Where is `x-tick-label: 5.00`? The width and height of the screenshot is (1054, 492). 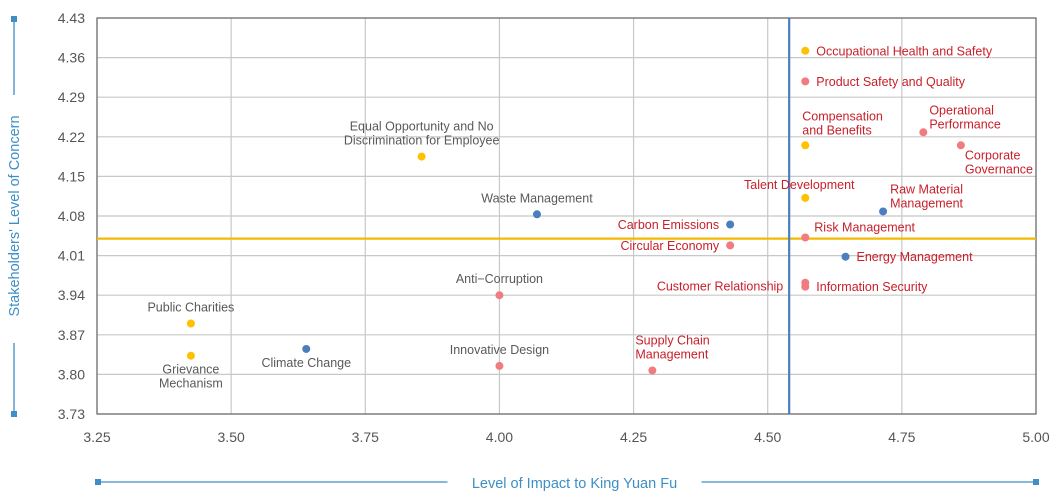
x-tick-label: 5.00 is located at coordinates (1035, 437).